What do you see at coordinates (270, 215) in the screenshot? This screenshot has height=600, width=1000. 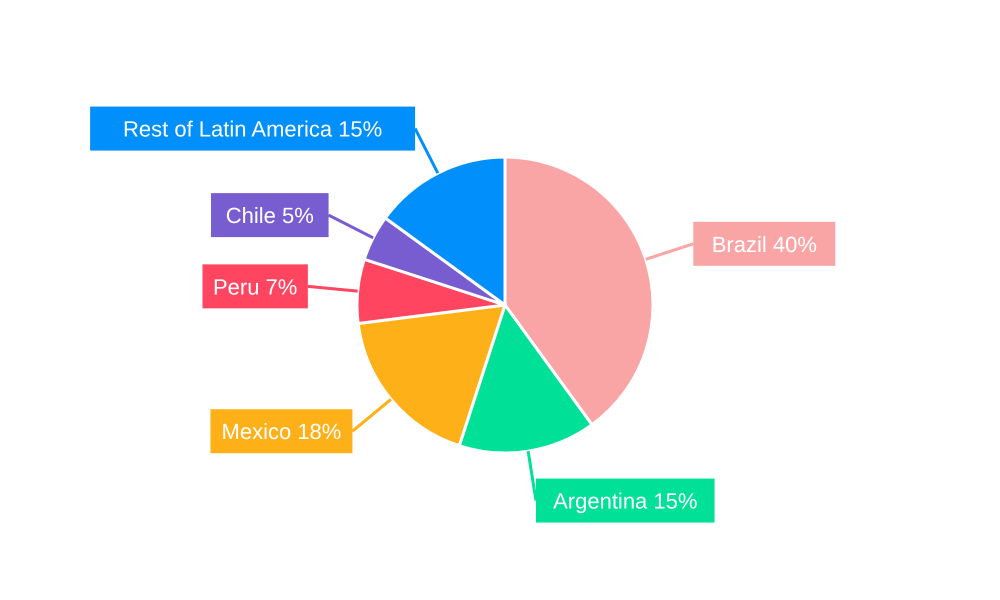 I see `slice-label: Chile 5%` at bounding box center [270, 215].